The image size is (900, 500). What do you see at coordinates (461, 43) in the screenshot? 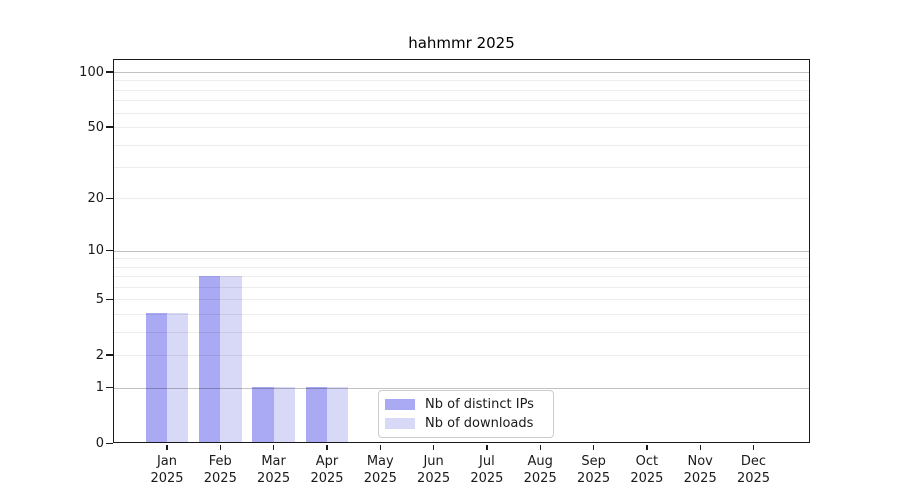
I see `chart-title: hahmmr 2025` at bounding box center [461, 43].